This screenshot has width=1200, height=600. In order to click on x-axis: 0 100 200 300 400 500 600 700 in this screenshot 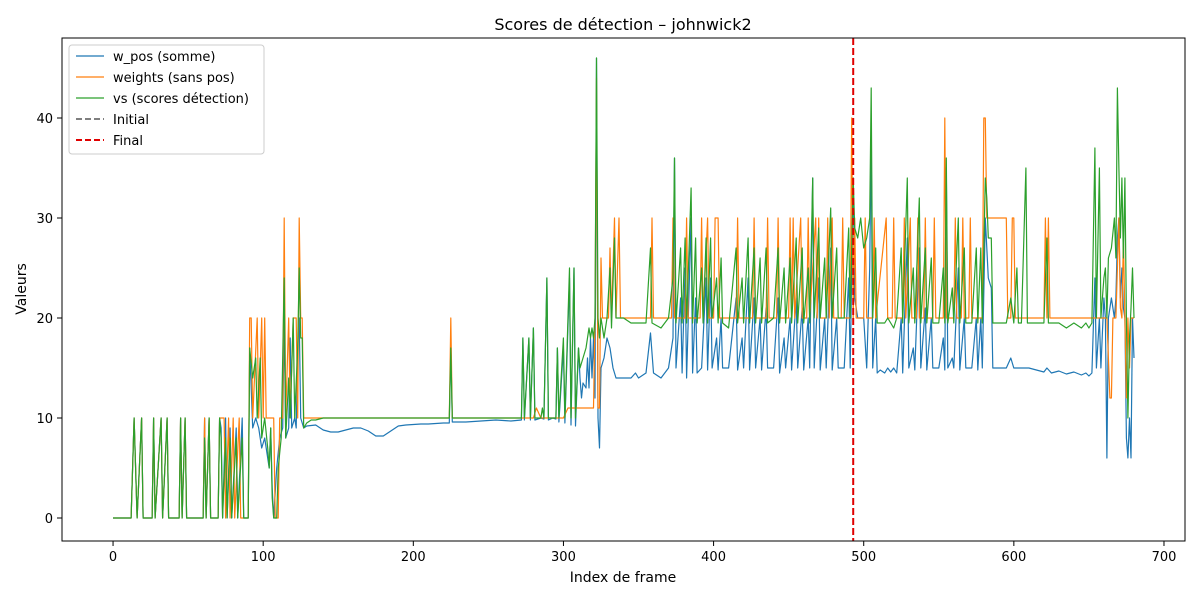, I will do `click(642, 553)`.